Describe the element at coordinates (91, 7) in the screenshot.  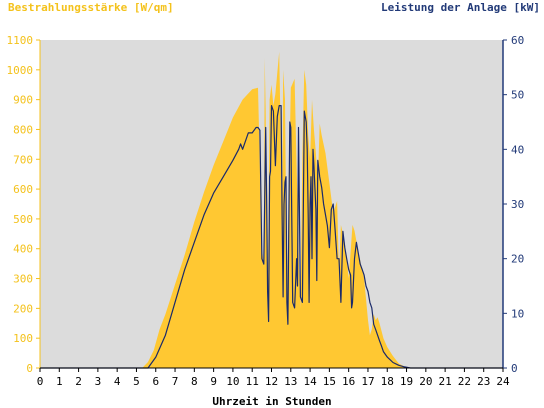
I see `left-axis-title: Bestrahlungsstärke [W/qm]` at that location.